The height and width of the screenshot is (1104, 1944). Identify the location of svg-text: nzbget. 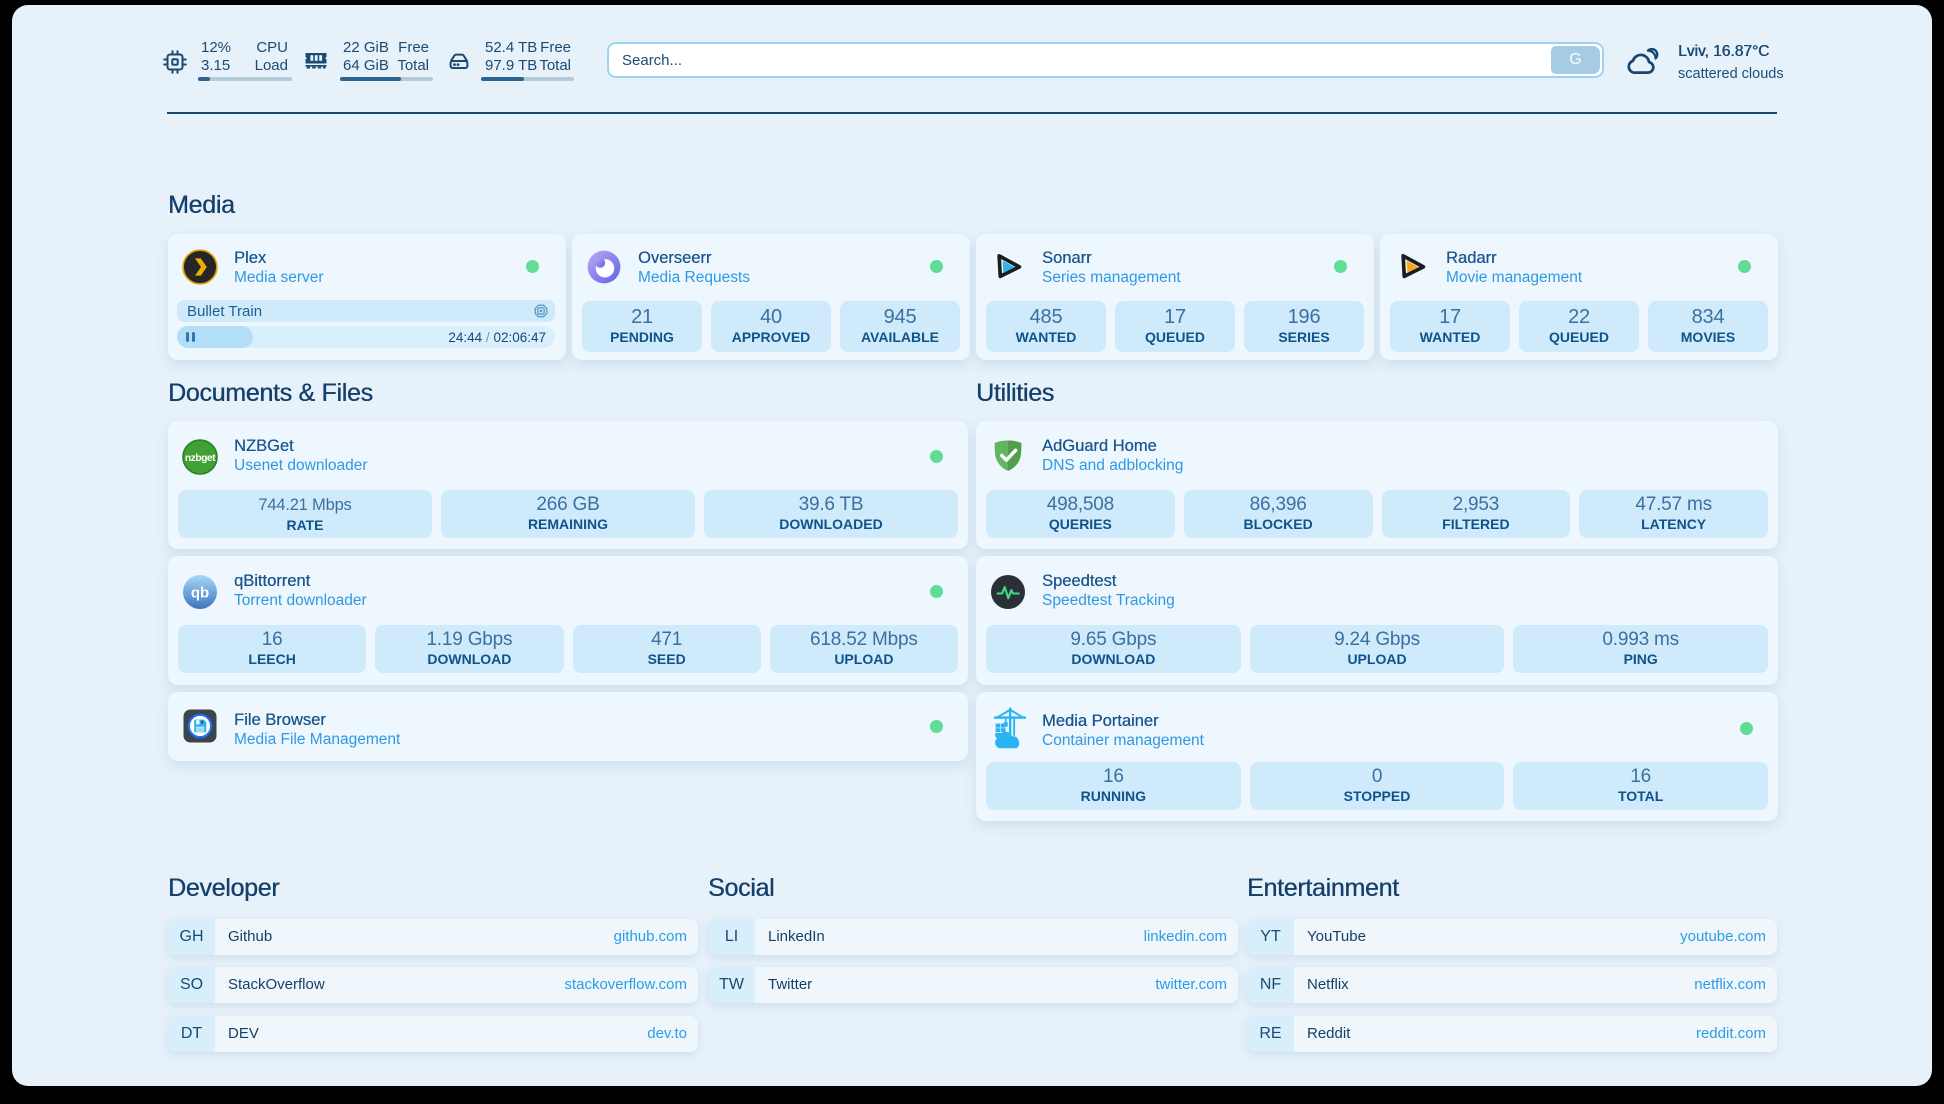
(200, 458).